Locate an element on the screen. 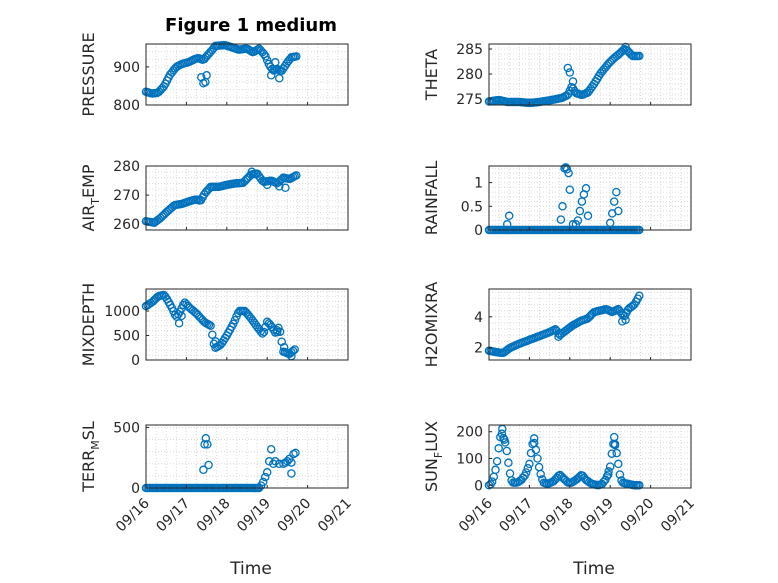 Image resolution: width=778 pixels, height=583 pixels. y-axis-label: AIRTEMP is located at coordinates (90, 197).